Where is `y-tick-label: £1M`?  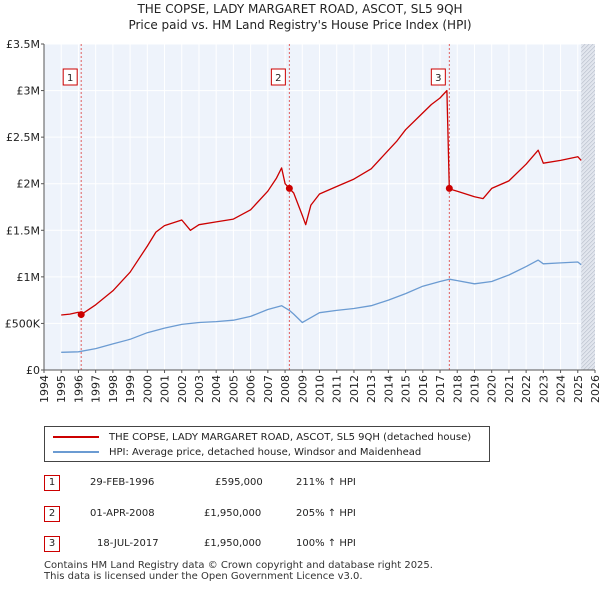
y-tick-label: £1M is located at coordinates (29, 277).